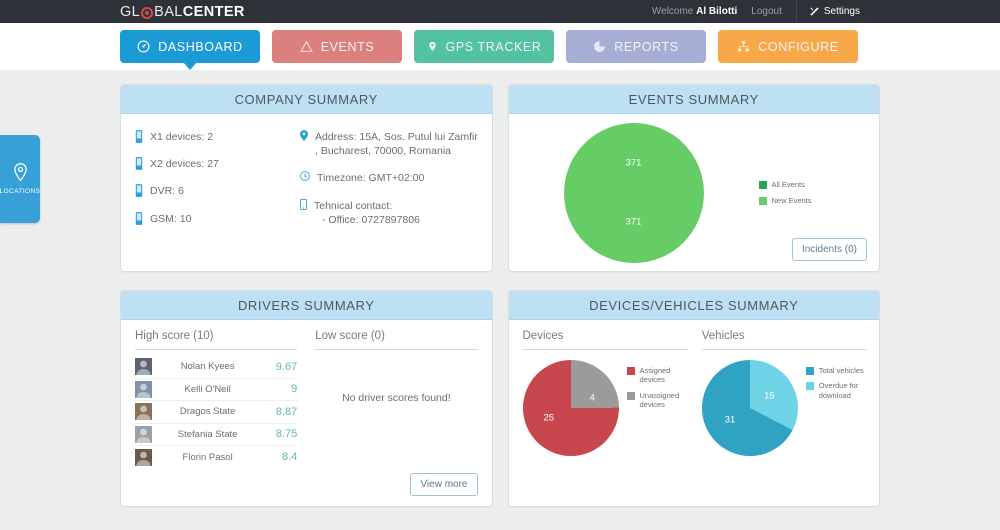  I want to click on map-marker-icon, so click(432, 46).